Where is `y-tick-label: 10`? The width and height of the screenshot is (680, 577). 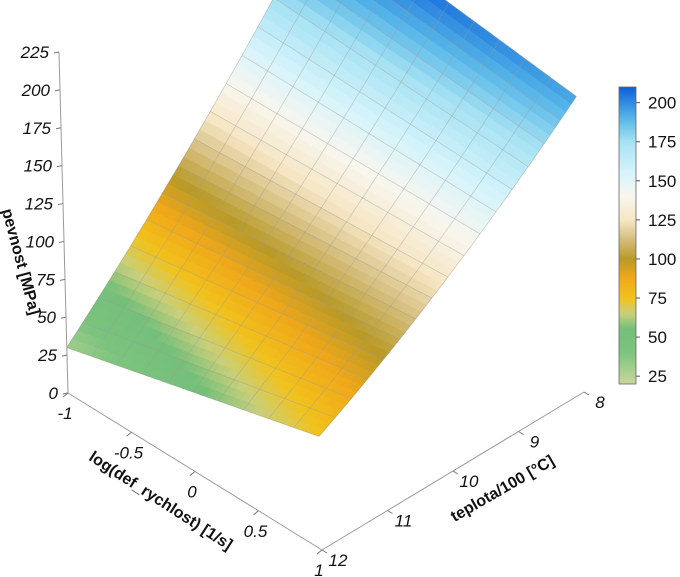
y-tick-label: 10 is located at coordinates (469, 481).